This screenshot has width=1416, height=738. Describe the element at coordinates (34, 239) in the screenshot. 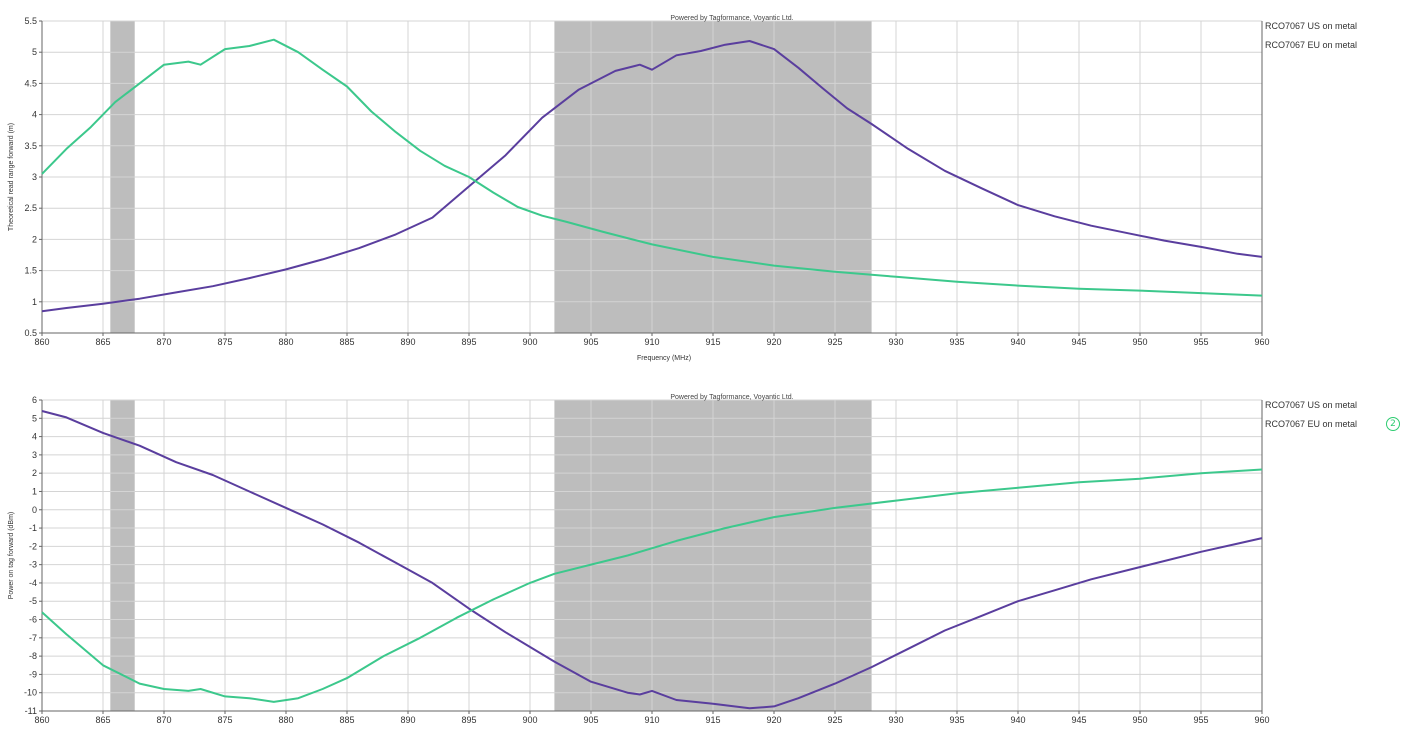

I see `chart1-y-tick-label: 2` at that location.